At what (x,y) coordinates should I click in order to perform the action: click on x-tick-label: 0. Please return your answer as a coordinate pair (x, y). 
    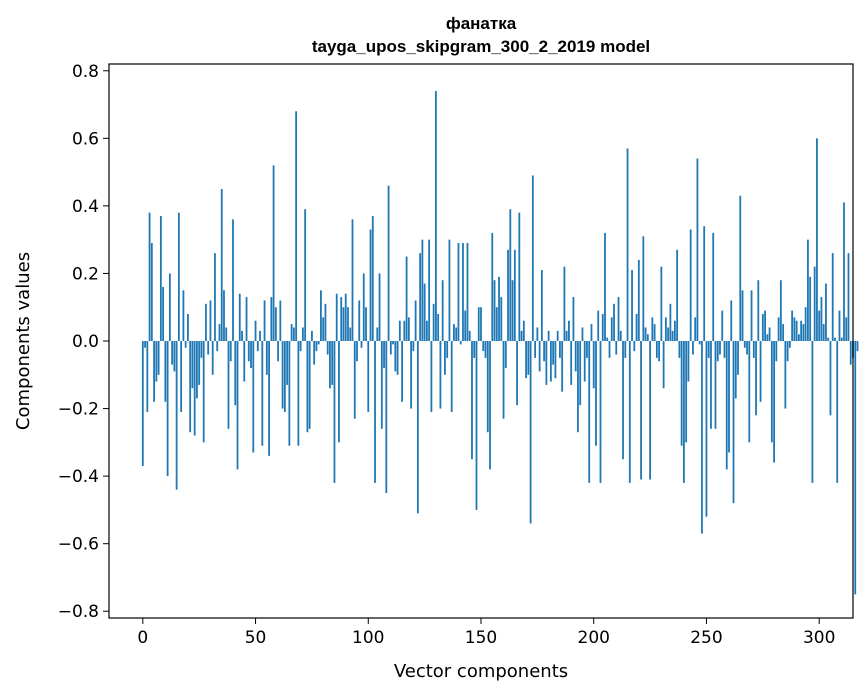
    Looking at the image, I should click on (142, 638).